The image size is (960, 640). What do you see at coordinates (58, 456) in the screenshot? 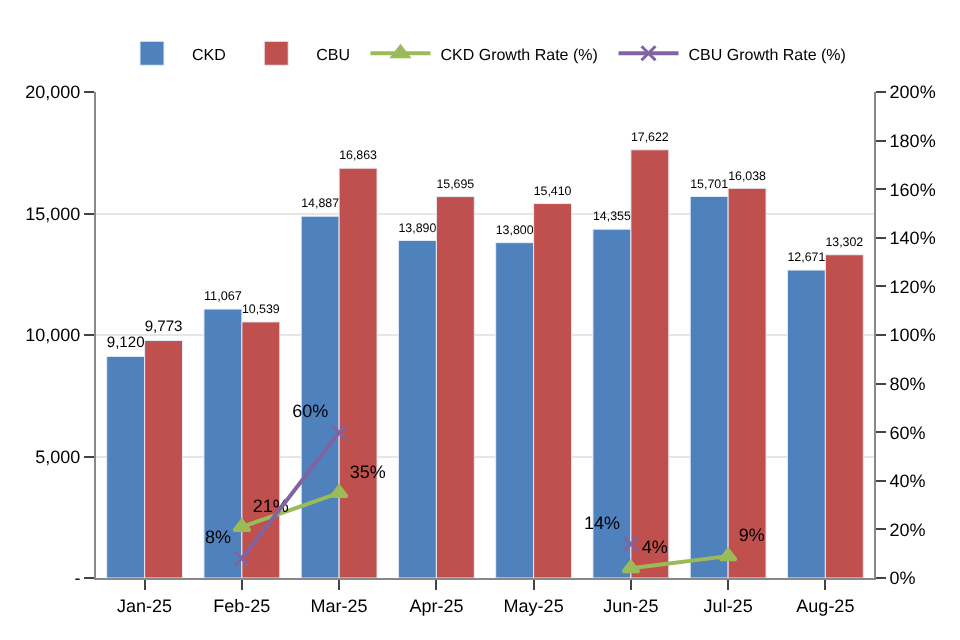
I see `y-tick-label: 5,000` at bounding box center [58, 456].